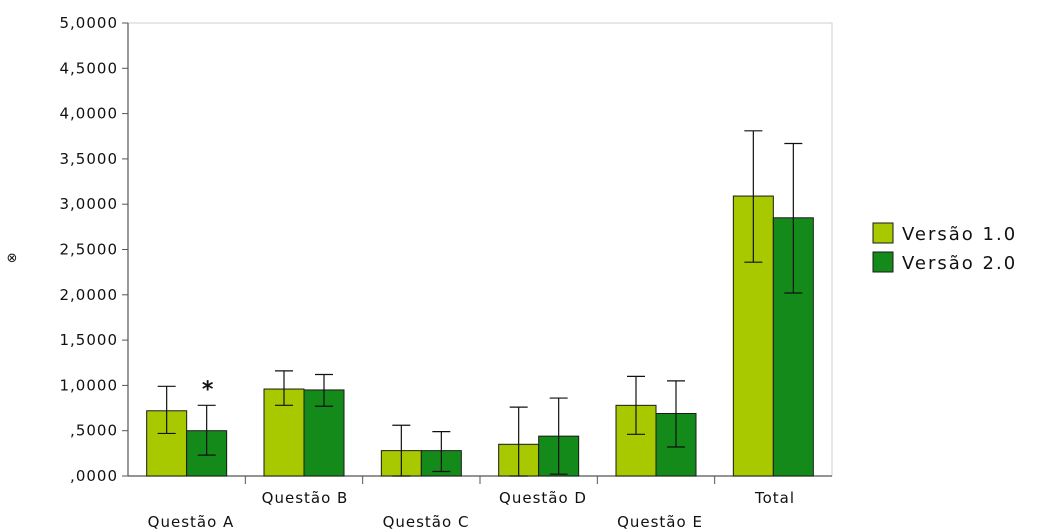 Image resolution: width=1048 pixels, height=529 pixels. Describe the element at coordinates (774, 498) in the screenshot. I see `x-category-label: Total` at that location.